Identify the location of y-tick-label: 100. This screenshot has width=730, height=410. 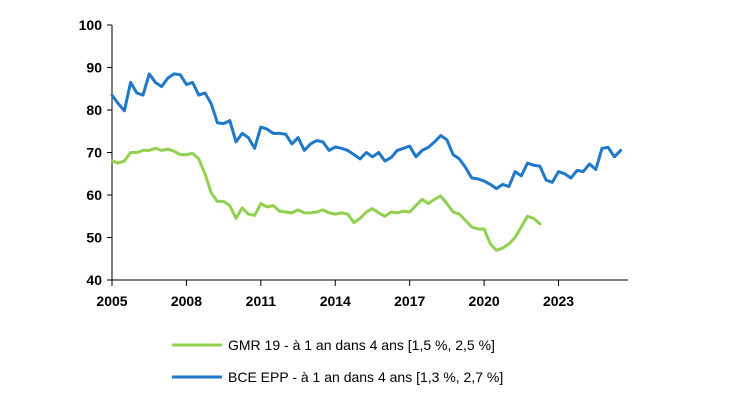
(91, 25).